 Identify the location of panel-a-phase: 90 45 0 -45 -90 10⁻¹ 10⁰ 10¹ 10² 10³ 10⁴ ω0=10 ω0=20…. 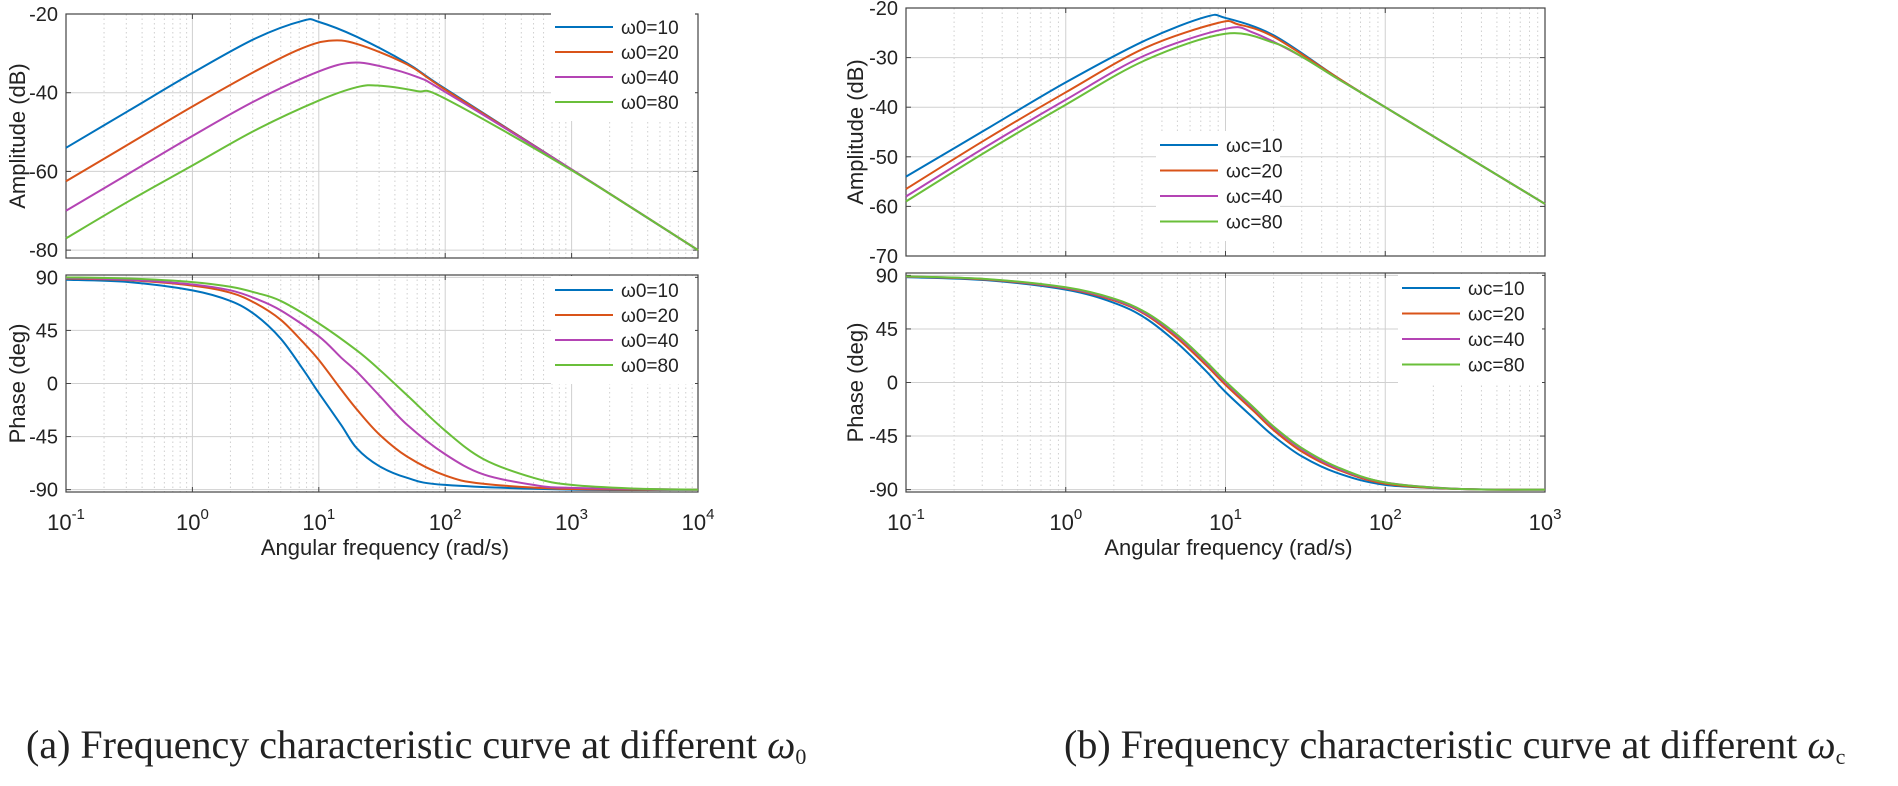
(359, 413).